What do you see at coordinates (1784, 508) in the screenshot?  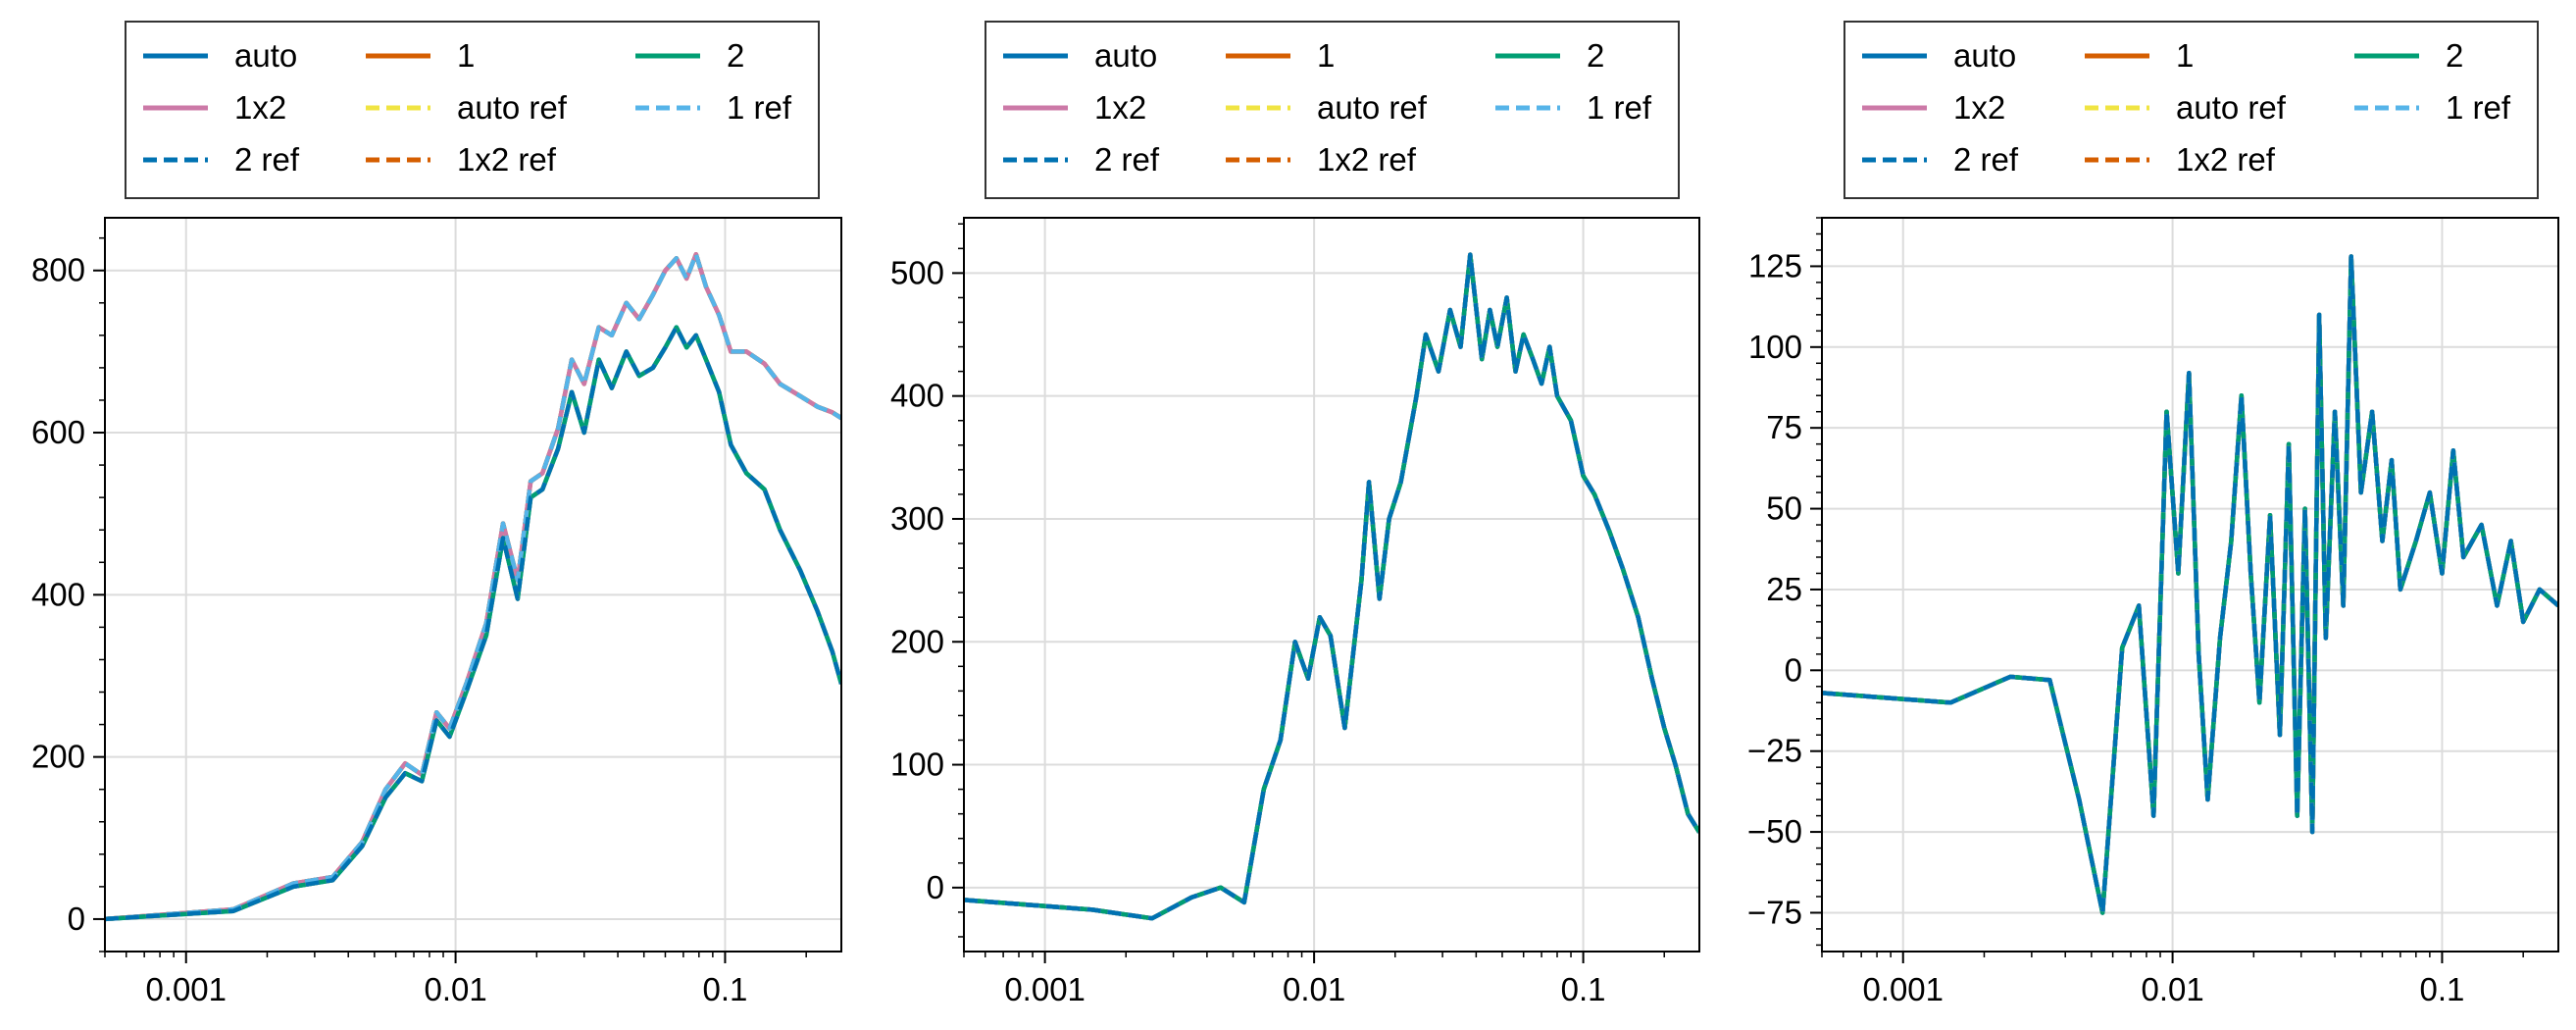 I see `y-tick-label: 50` at bounding box center [1784, 508].